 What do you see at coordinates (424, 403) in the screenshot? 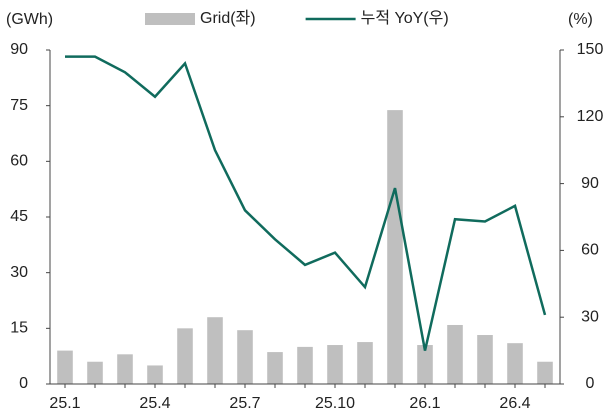
I see `x-tick-label: 26.1` at bounding box center [424, 403].